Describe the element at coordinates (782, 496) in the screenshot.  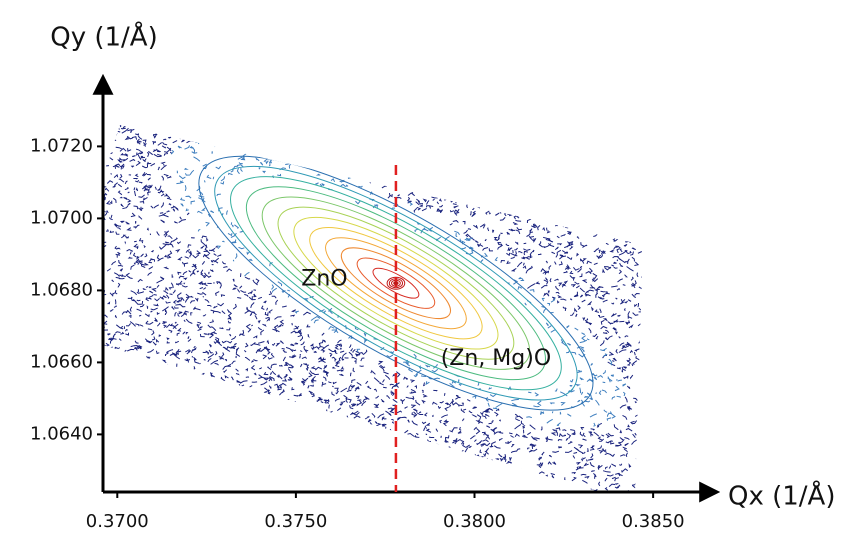
I see `x-axis-title: Qx (1/Å)` at that location.